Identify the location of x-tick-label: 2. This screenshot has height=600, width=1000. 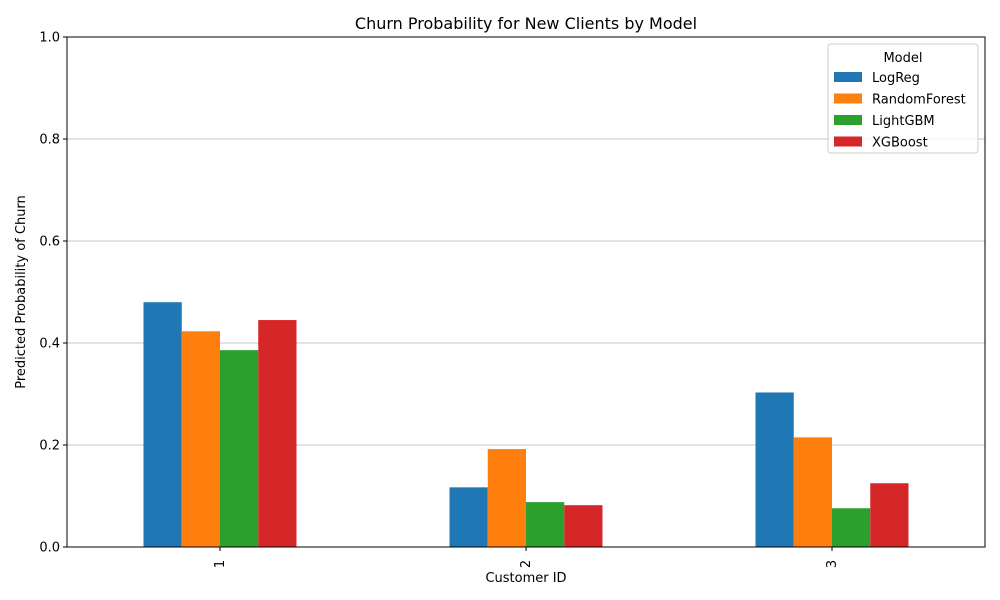
(526, 564).